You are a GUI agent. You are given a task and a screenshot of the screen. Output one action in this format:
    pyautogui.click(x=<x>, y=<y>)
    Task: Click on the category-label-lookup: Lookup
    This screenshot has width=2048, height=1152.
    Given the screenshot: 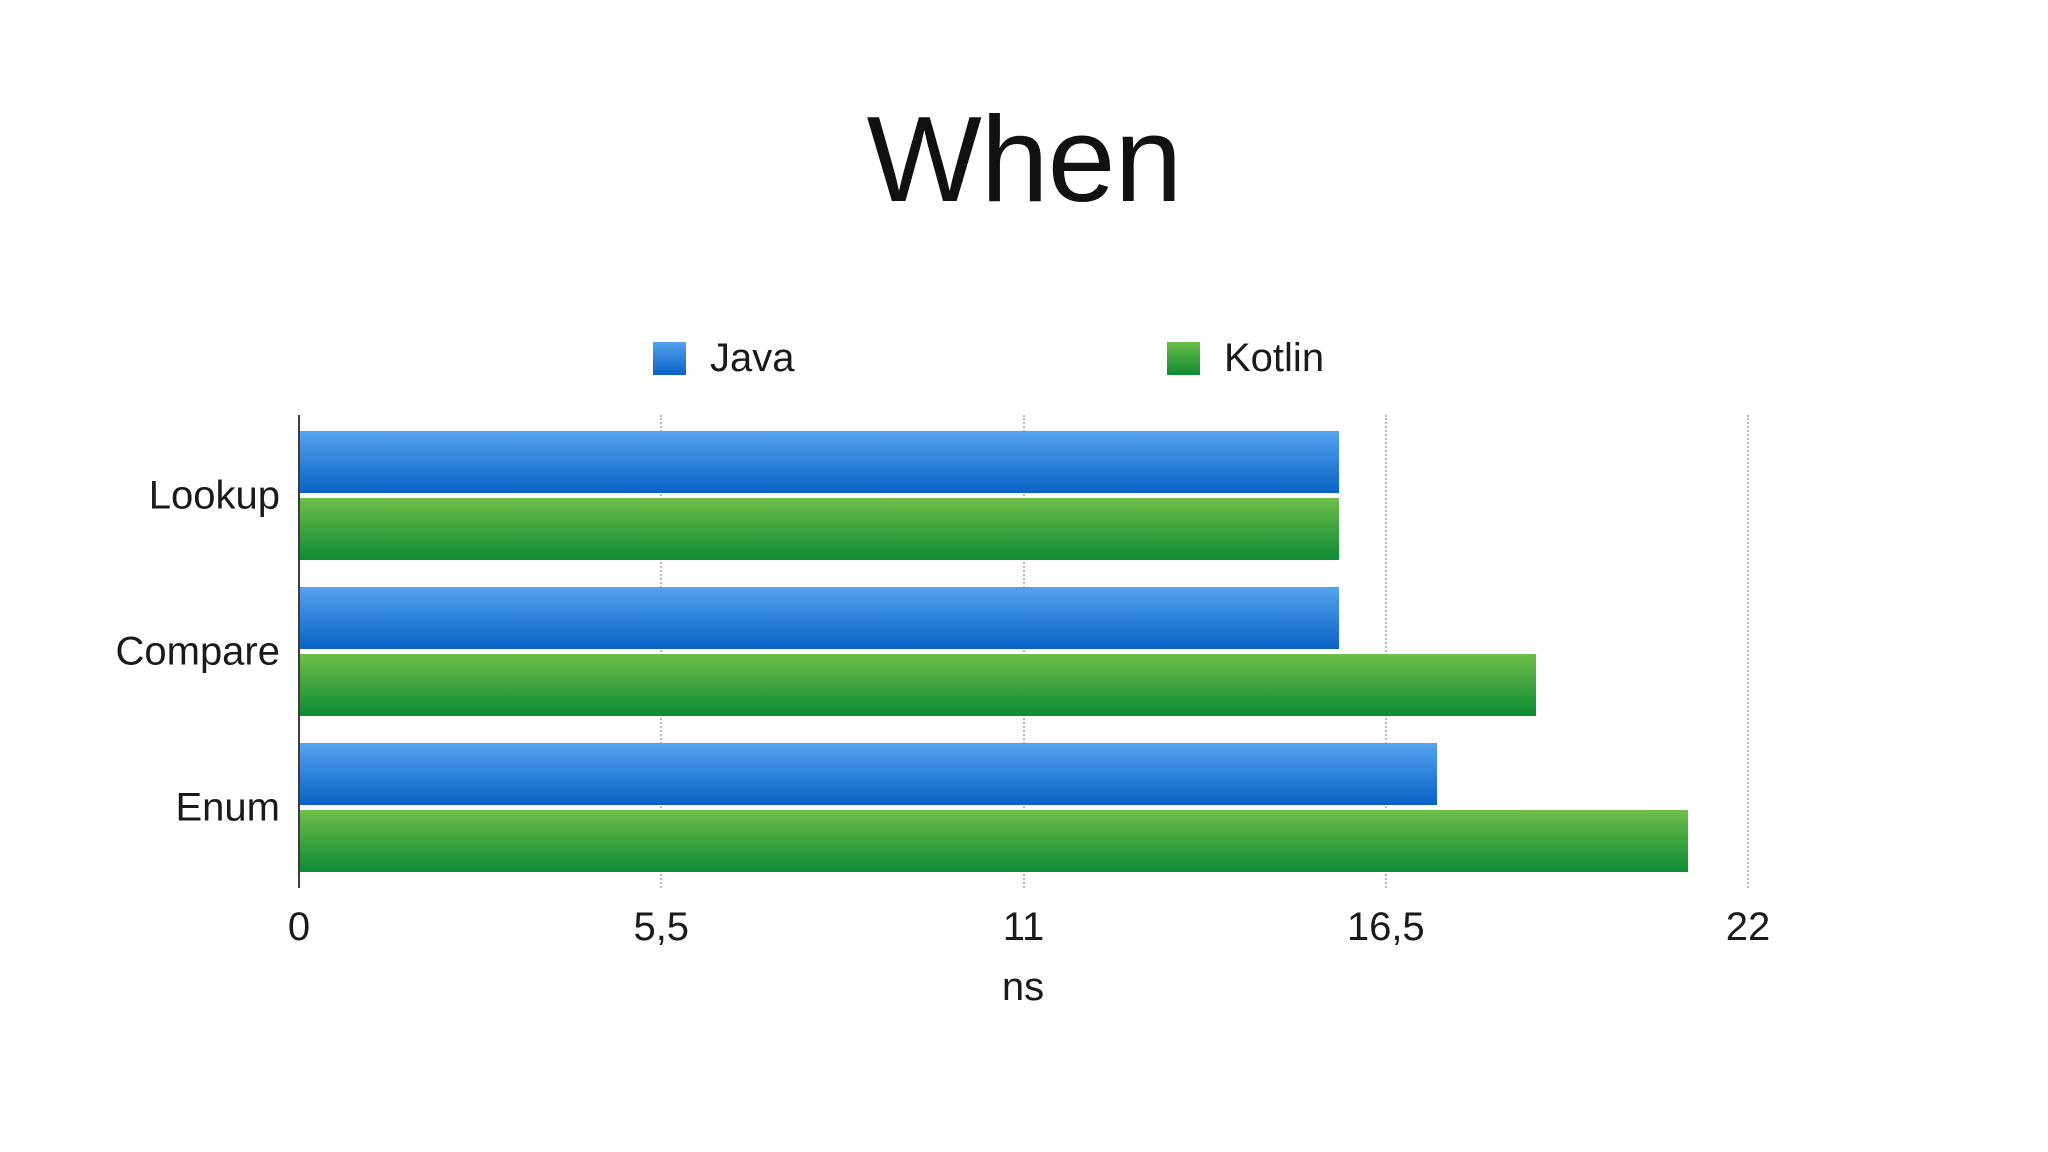 What is the action you would take?
    pyautogui.click(x=214, y=495)
    